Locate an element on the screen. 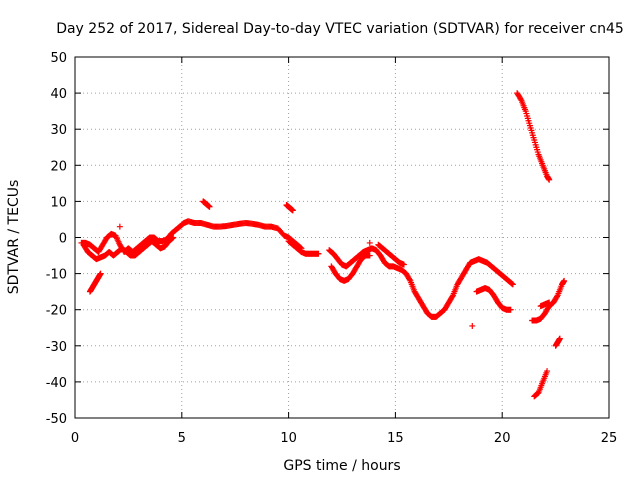 This screenshot has height=480, width=640. x-tick-label: 15 is located at coordinates (395, 438).